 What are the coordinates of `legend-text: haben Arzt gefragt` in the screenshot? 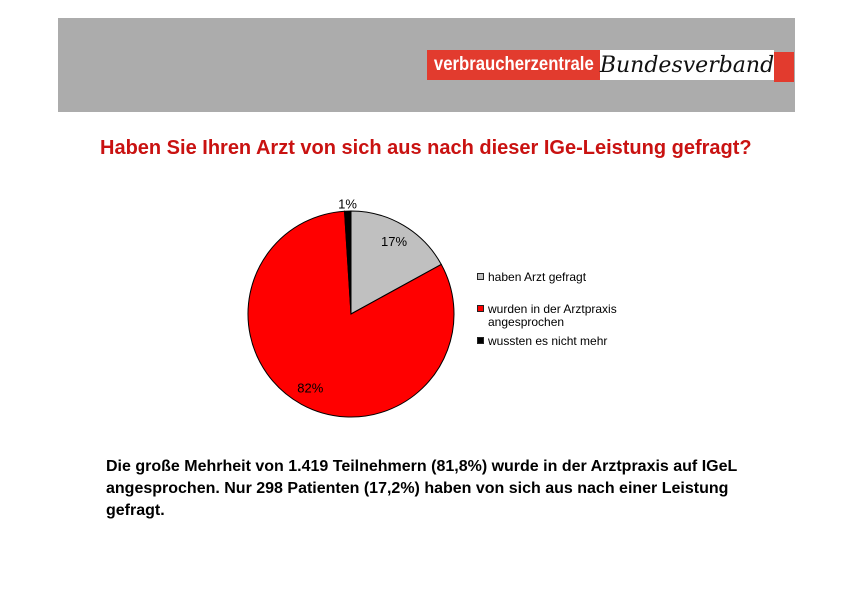 It's located at (537, 277).